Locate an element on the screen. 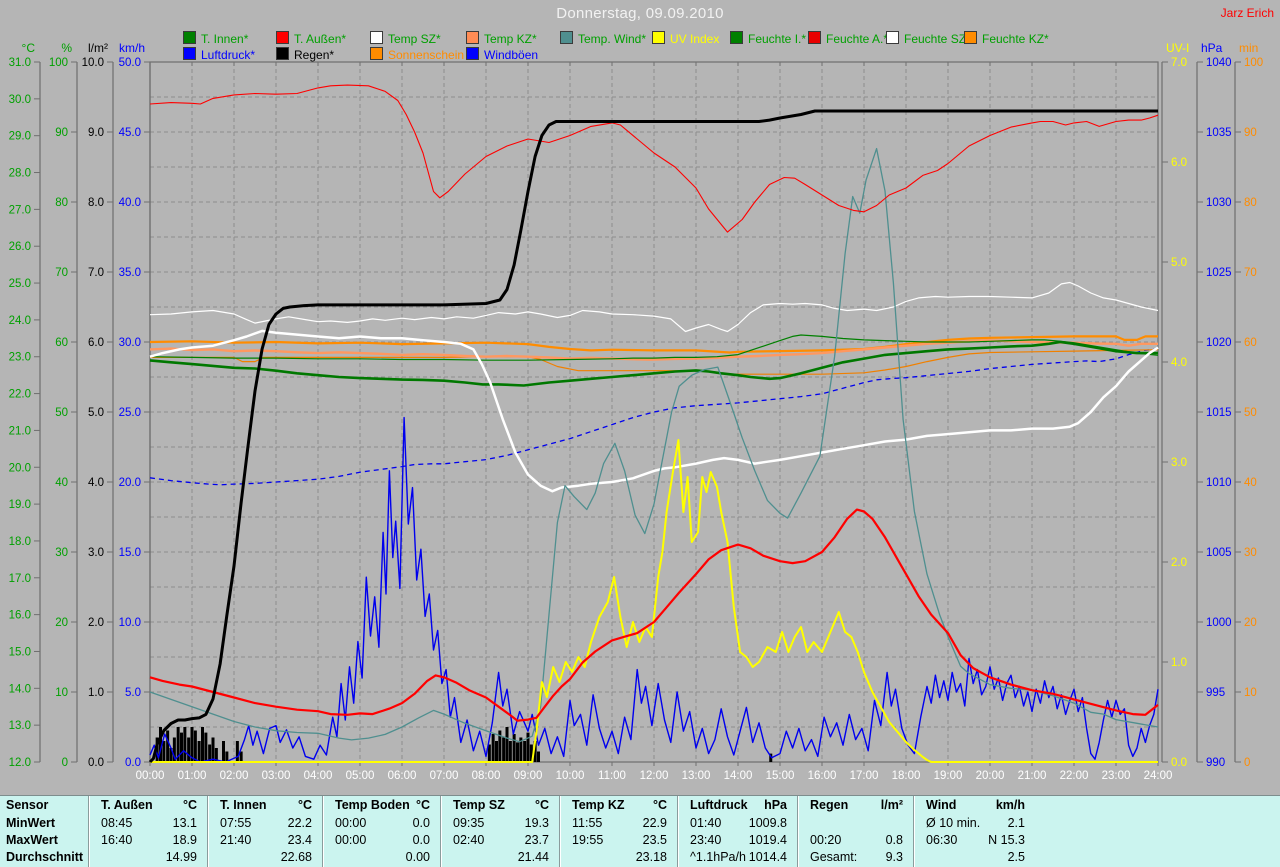  cell-value: 0.0 is located at coordinates (421, 823).